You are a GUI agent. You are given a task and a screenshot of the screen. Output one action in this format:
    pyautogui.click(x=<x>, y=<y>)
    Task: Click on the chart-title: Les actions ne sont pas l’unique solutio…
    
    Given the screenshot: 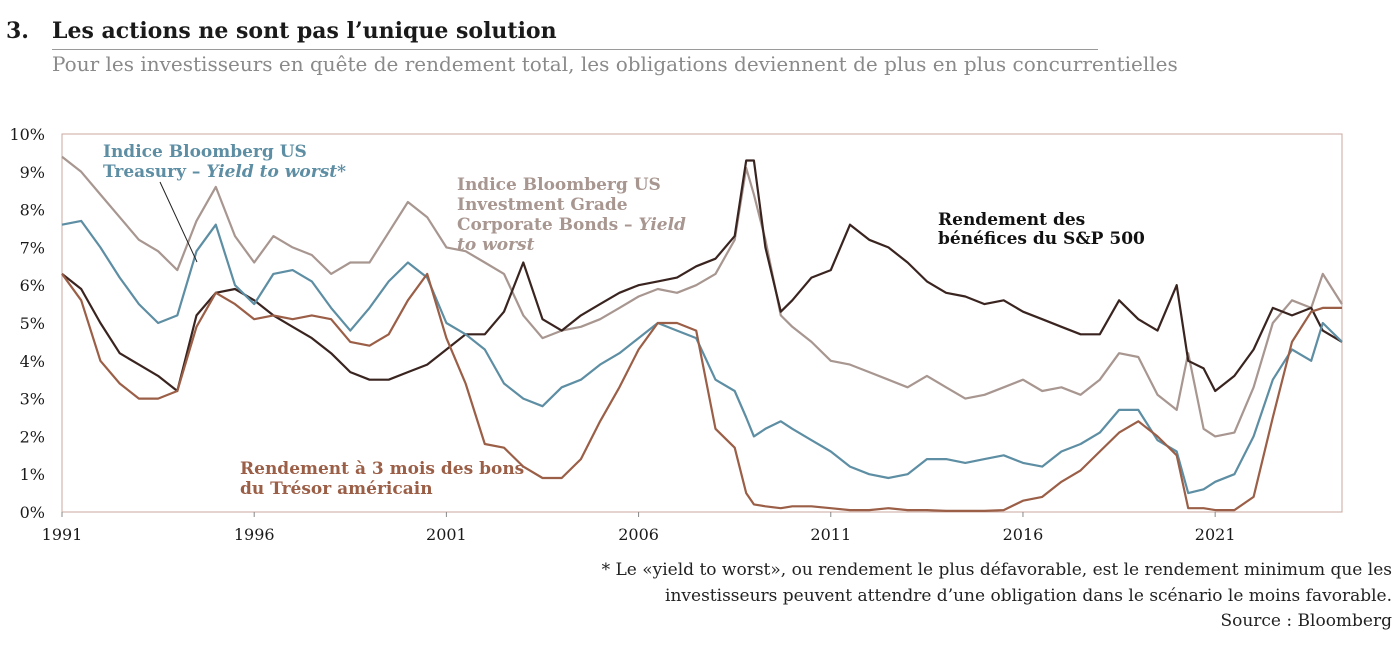 What is the action you would take?
    pyautogui.click(x=304, y=31)
    